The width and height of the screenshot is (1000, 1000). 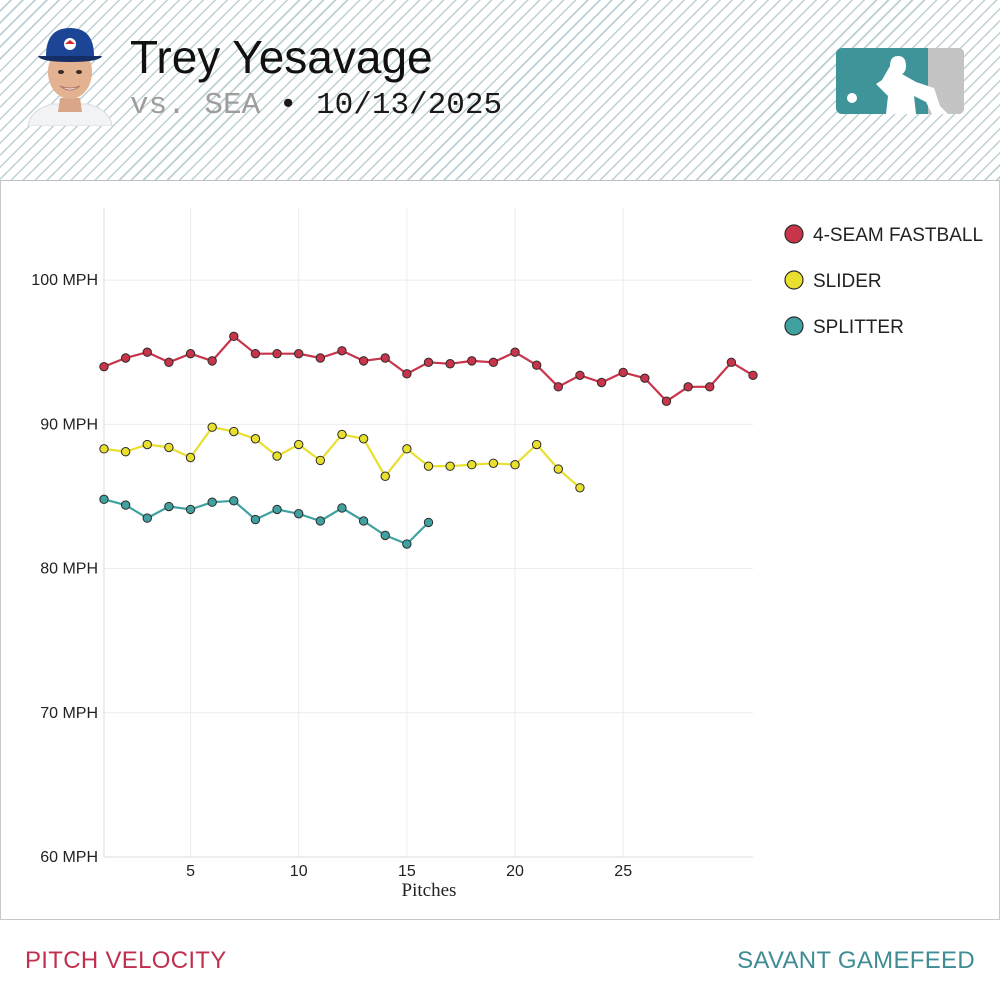 What do you see at coordinates (500, 959) in the screenshot?
I see `footer: PITCH VELOCITY SAVANT GAMEFEED` at bounding box center [500, 959].